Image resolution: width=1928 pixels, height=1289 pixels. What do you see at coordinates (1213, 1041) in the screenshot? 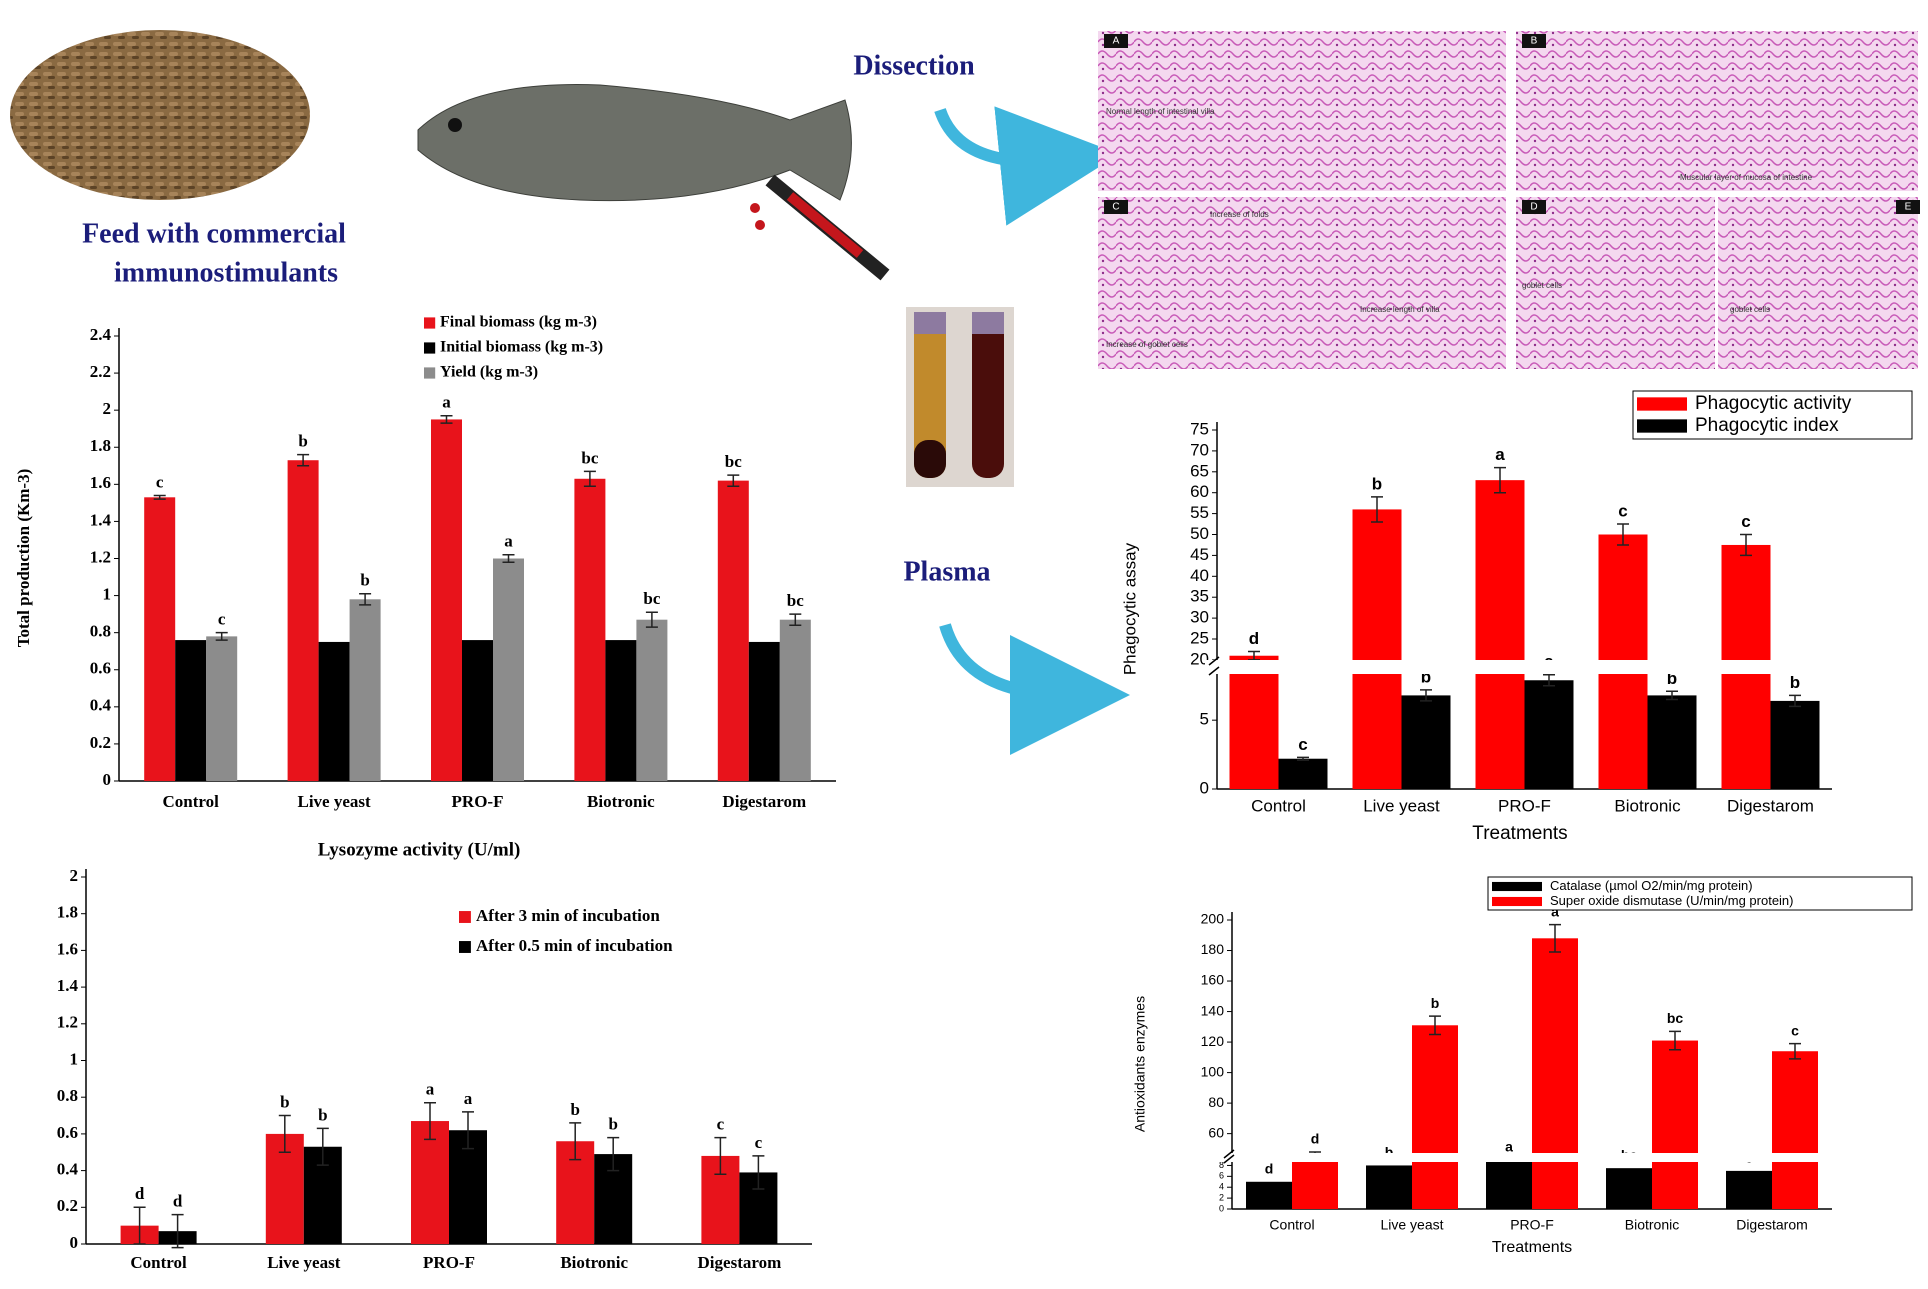
I see `y-tick-label: 120` at bounding box center [1213, 1041].